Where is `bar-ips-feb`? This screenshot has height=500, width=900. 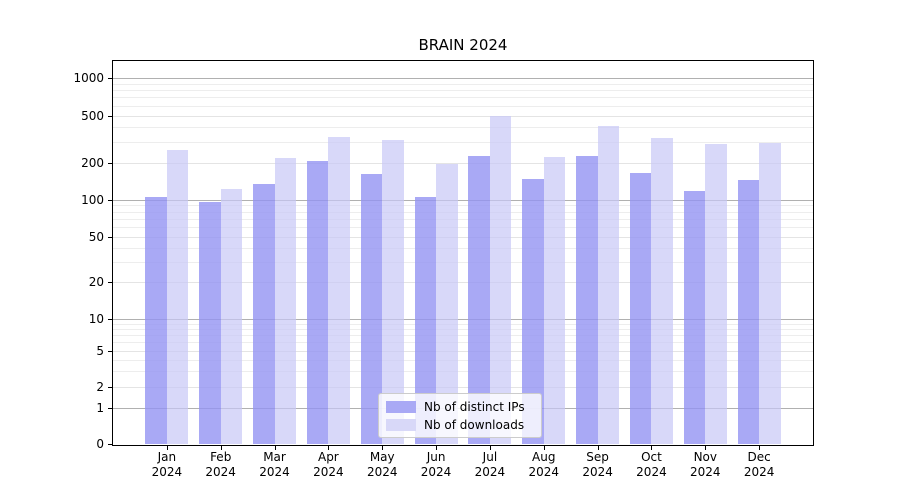
bar-ips-feb is located at coordinates (210, 323).